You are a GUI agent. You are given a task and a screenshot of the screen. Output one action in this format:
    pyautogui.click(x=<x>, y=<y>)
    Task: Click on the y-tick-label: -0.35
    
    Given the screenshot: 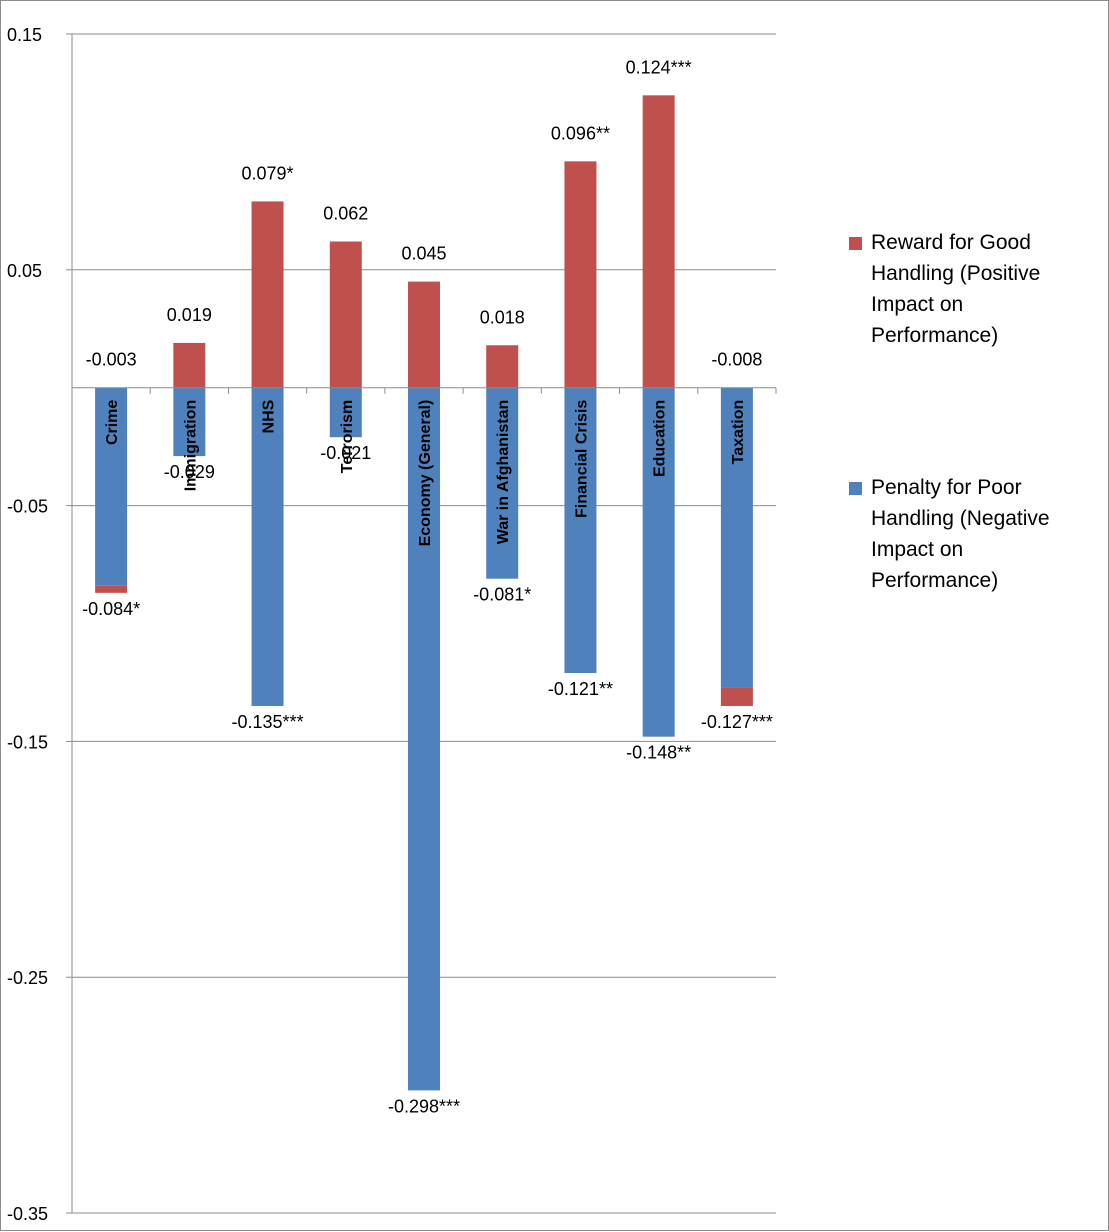 What is the action you would take?
    pyautogui.click(x=27, y=1214)
    